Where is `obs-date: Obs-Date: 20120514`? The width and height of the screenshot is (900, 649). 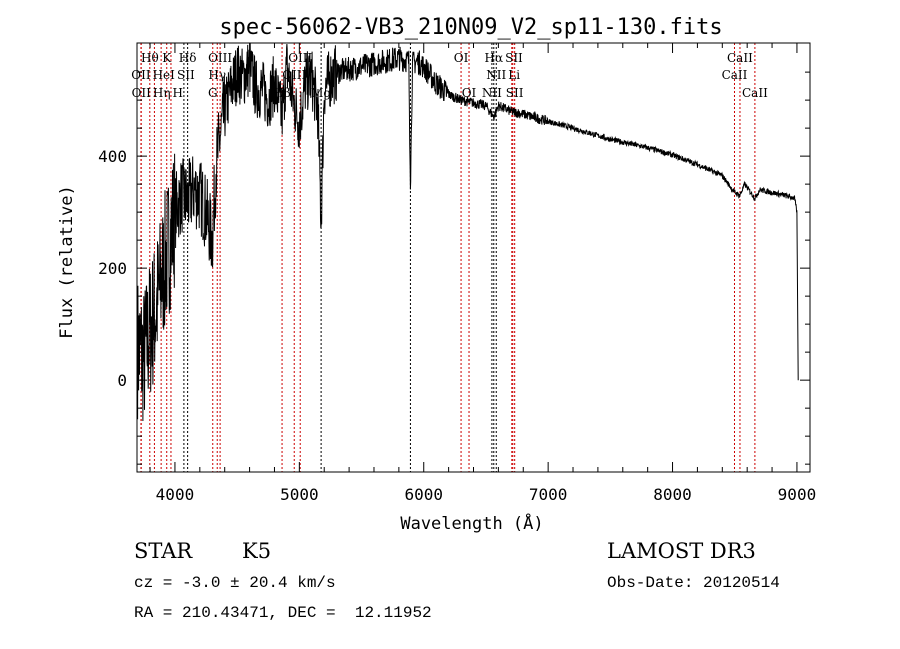
obs-date: Obs-Date: 20120514 is located at coordinates (693, 583).